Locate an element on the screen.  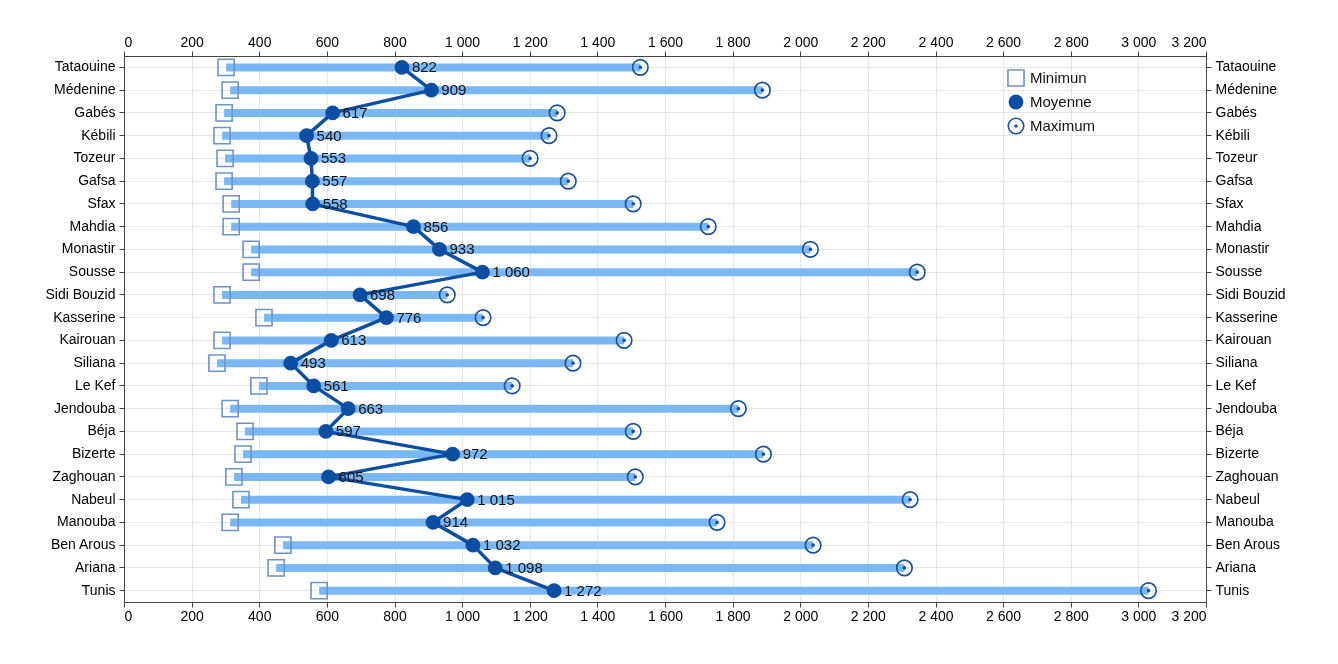
data-label: 597 is located at coordinates (348, 431).